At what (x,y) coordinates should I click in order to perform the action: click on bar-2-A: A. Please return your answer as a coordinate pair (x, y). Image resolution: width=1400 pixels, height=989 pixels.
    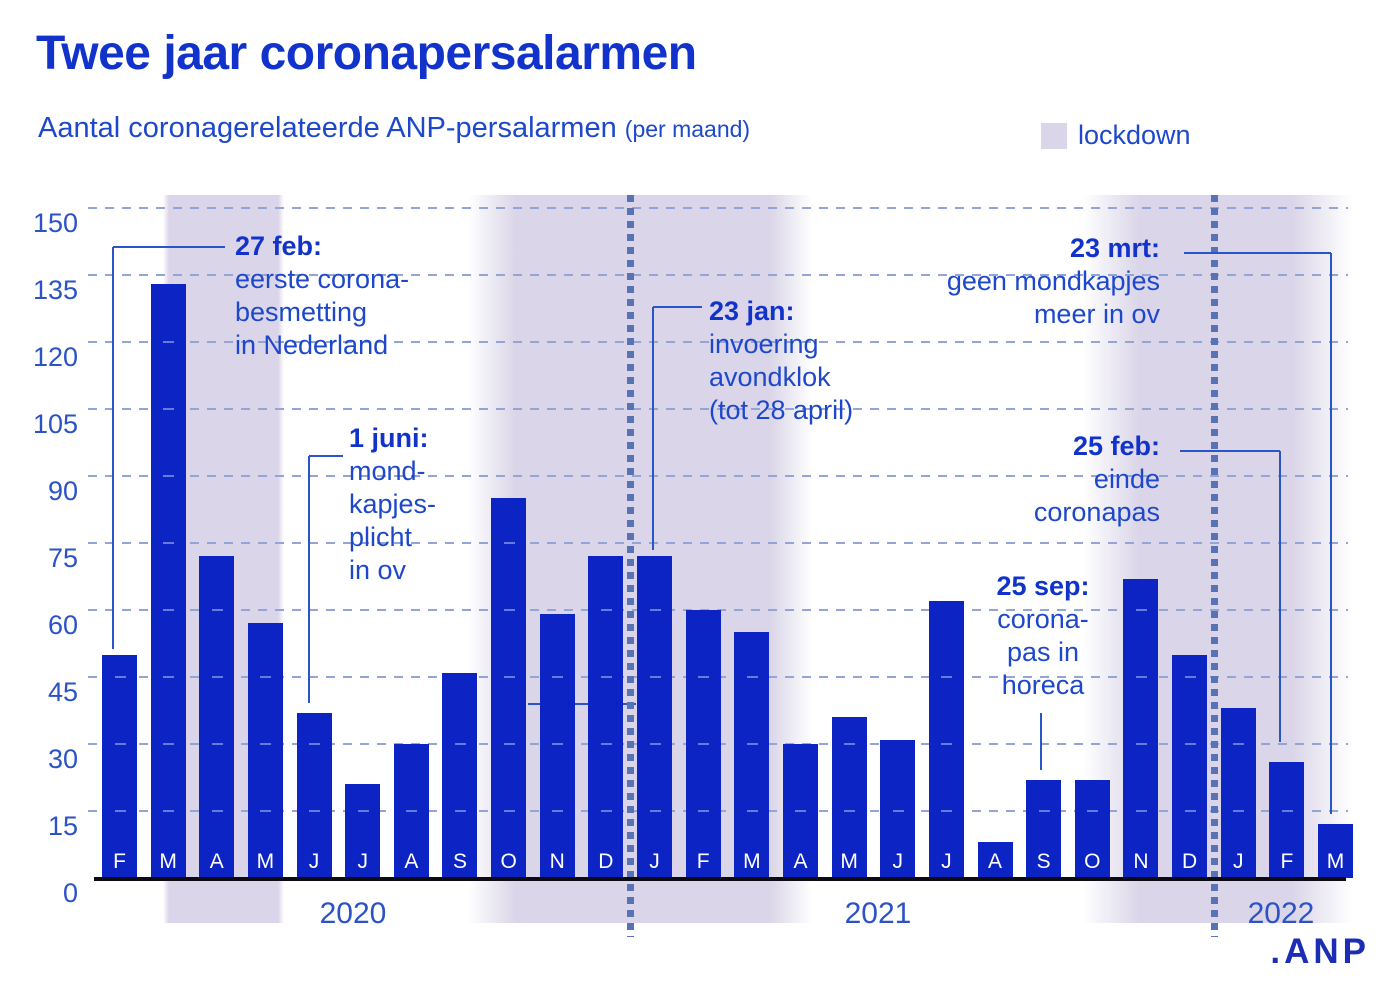
    Looking at the image, I should click on (217, 717).